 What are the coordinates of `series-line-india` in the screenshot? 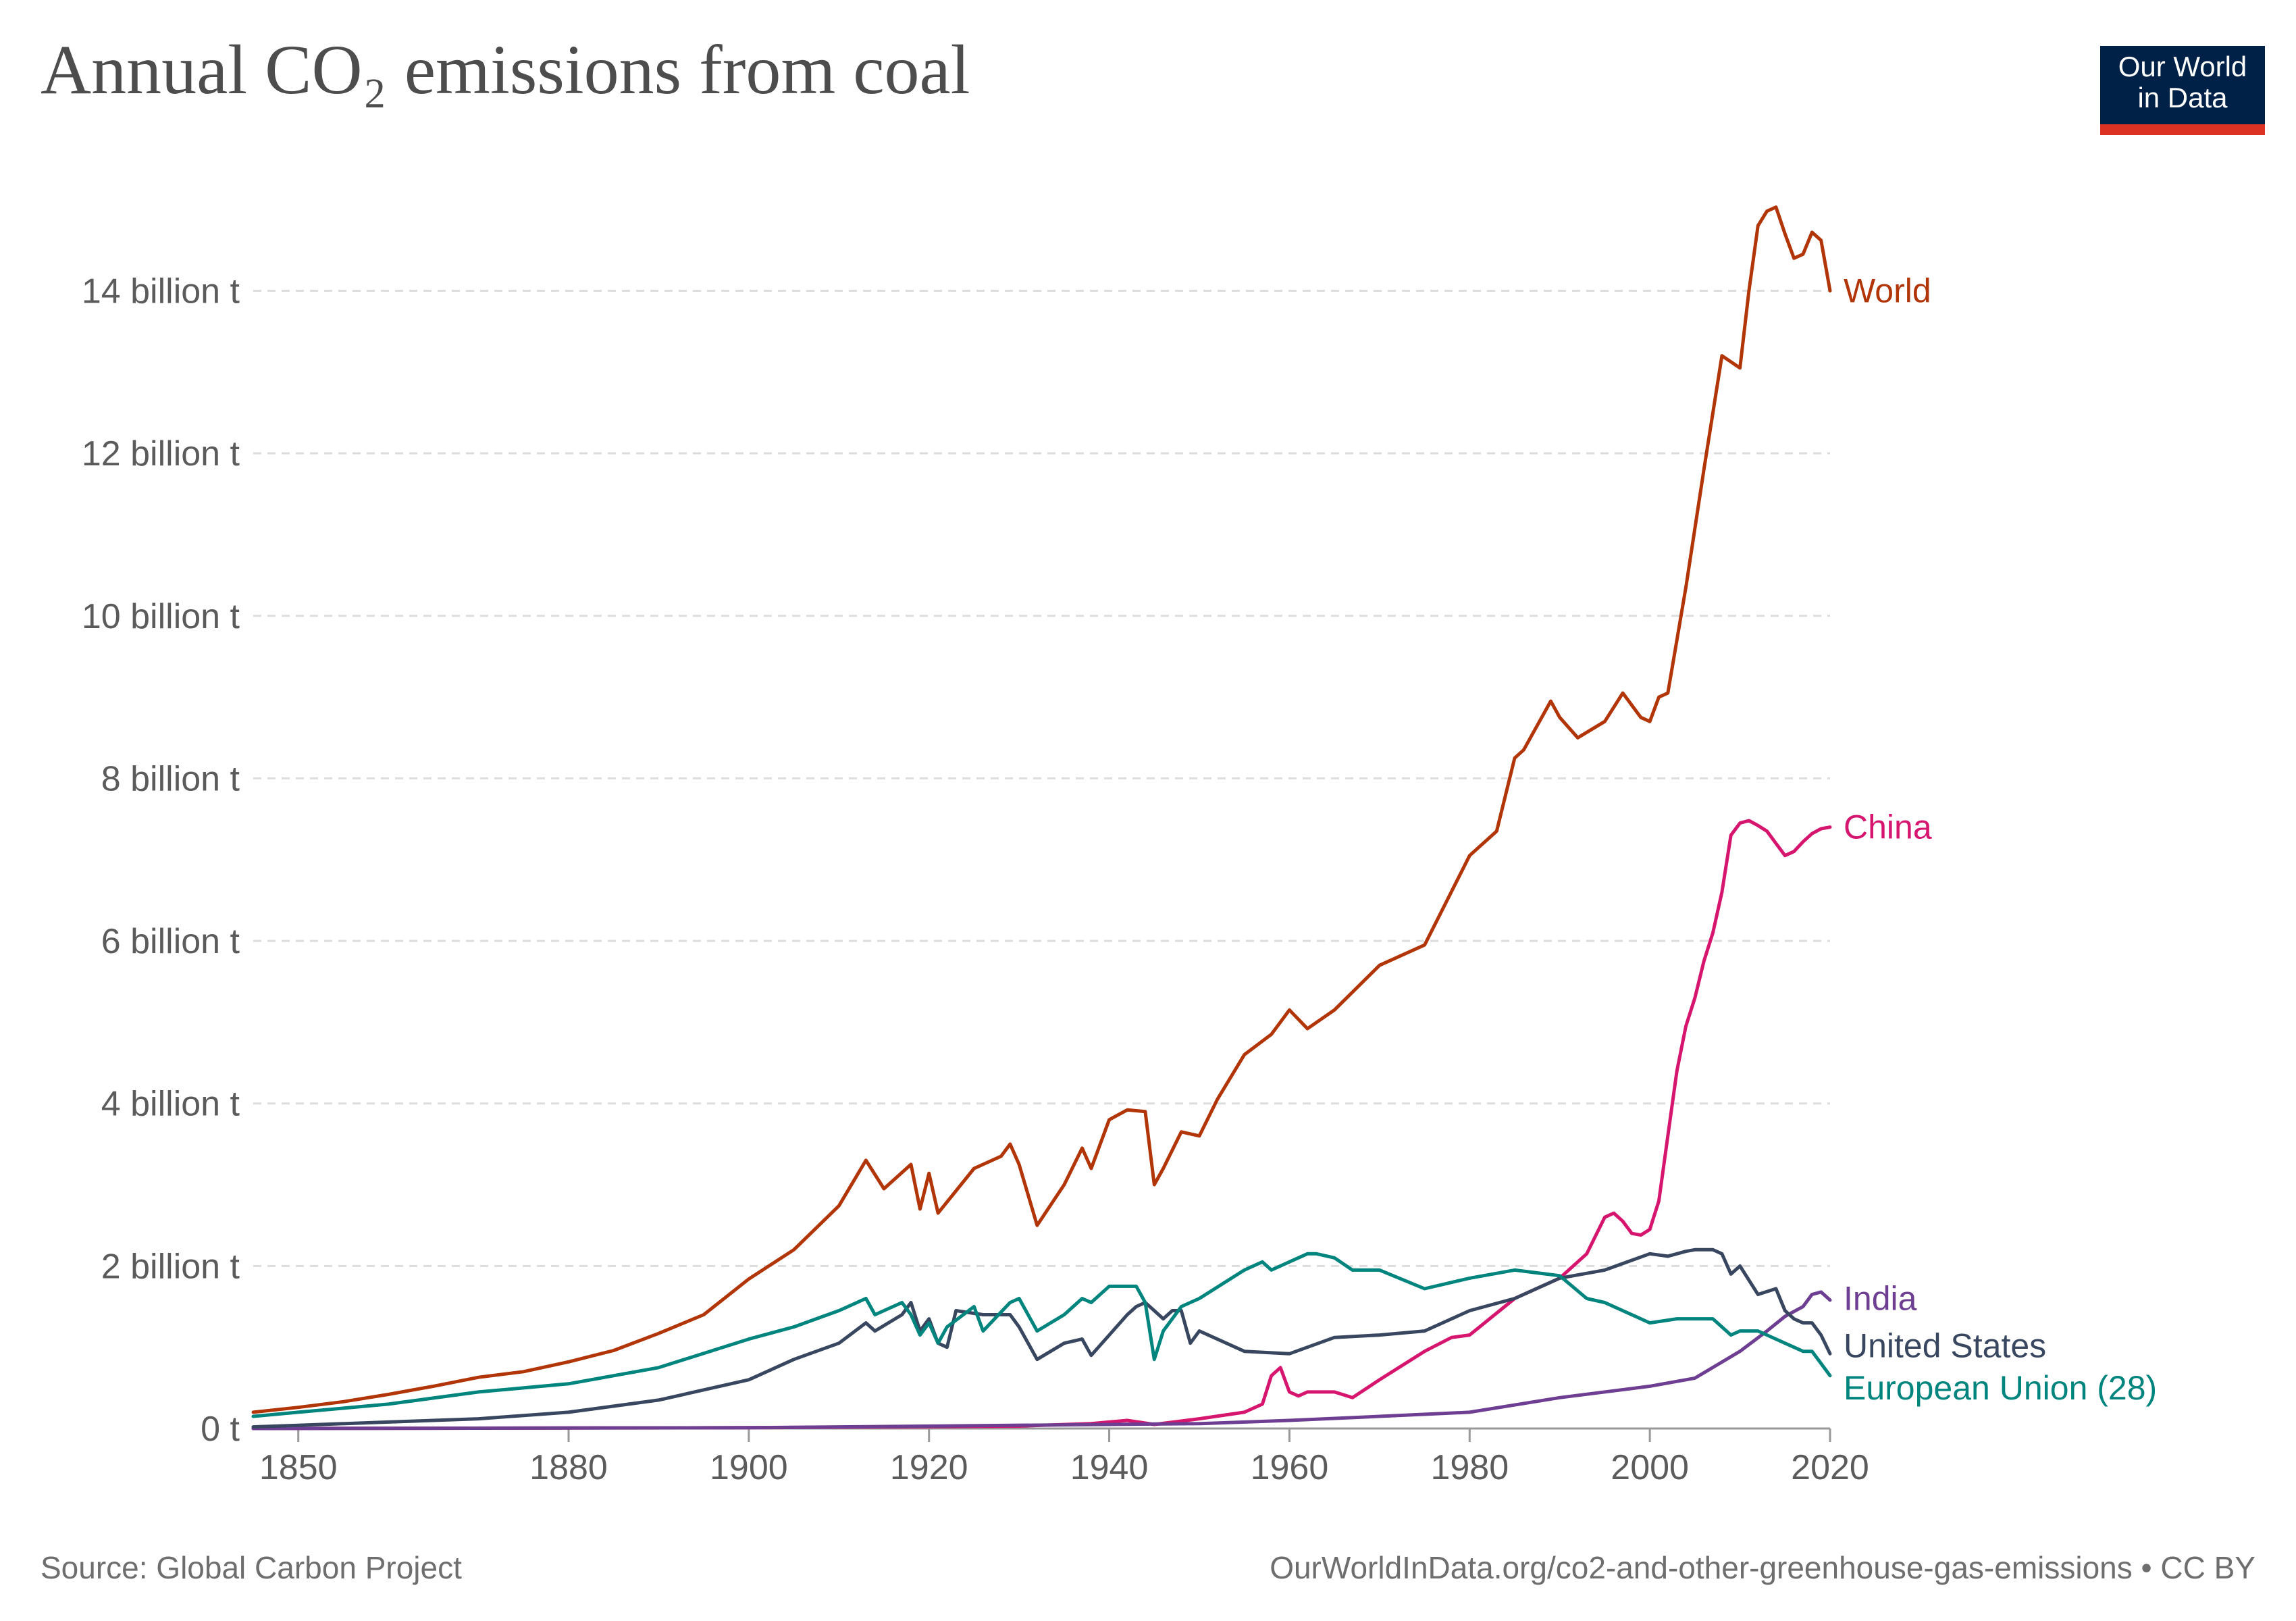 It's located at (1041, 1360).